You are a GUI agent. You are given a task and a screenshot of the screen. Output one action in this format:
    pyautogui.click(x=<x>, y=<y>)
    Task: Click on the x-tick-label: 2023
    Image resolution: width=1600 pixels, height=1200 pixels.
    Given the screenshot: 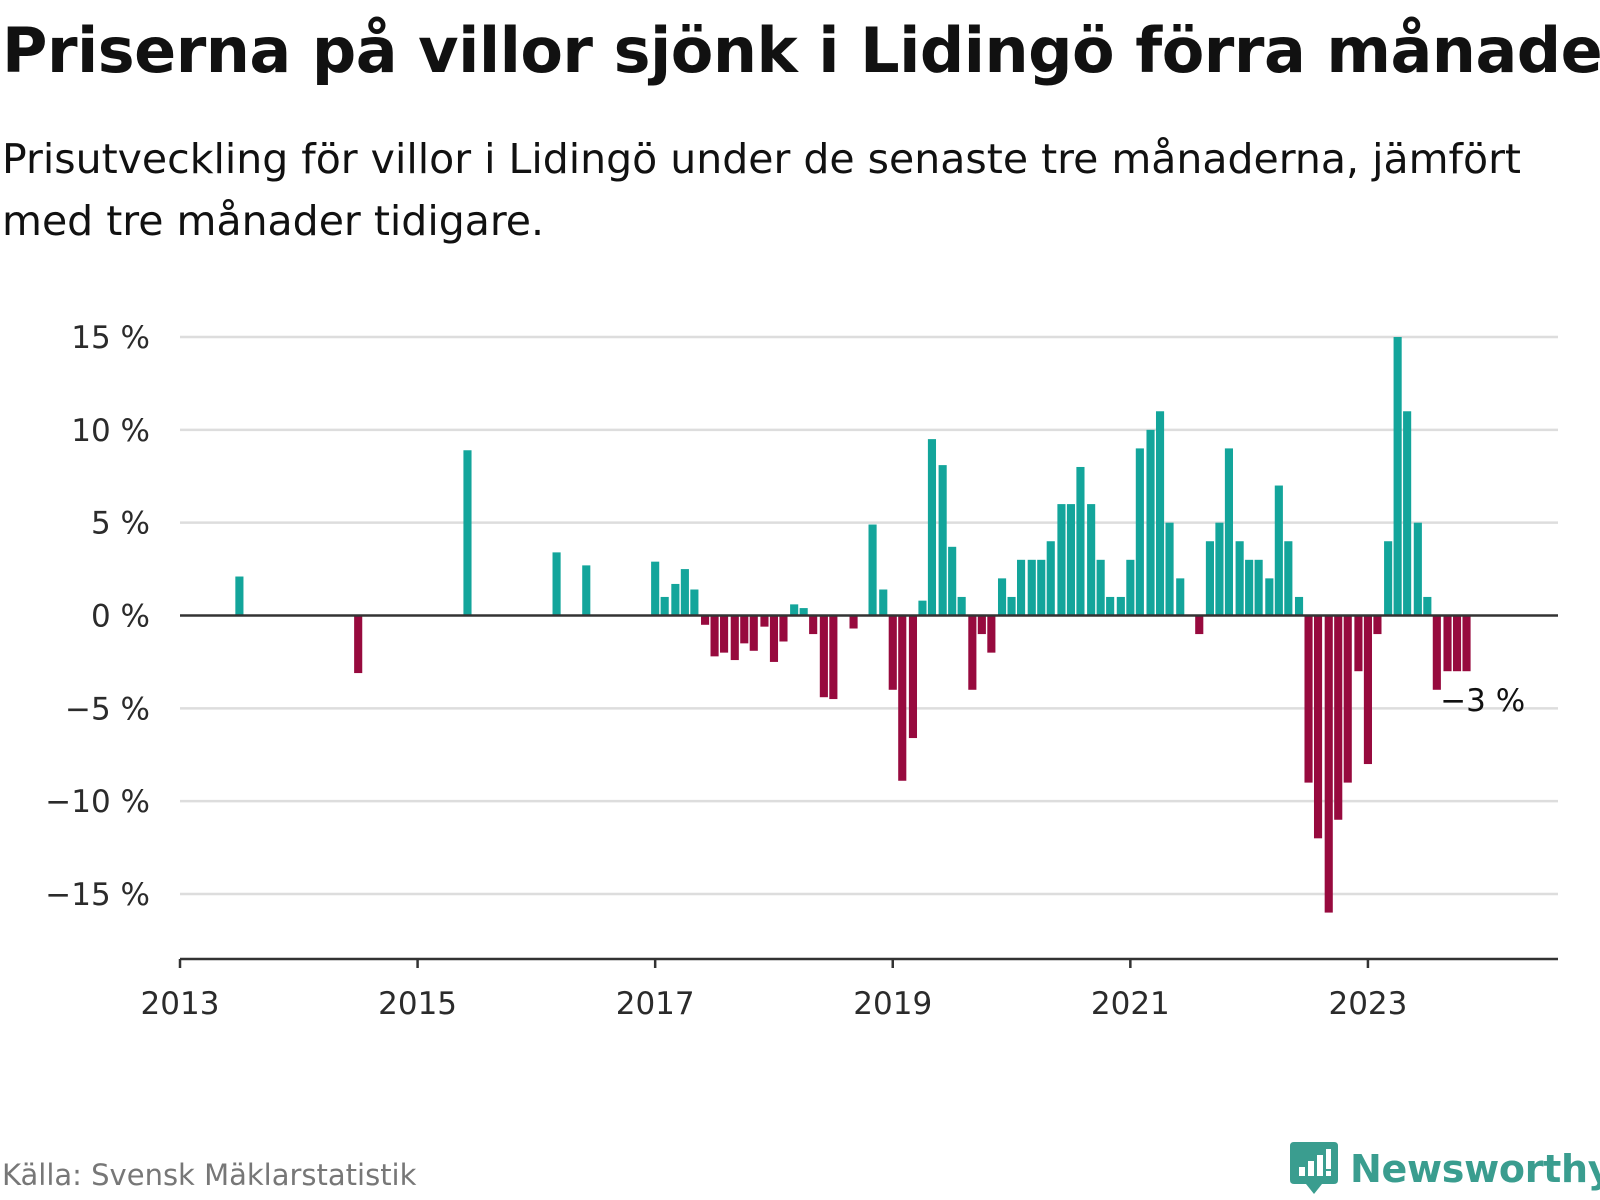 What is the action you would take?
    pyautogui.click(x=1367, y=1004)
    